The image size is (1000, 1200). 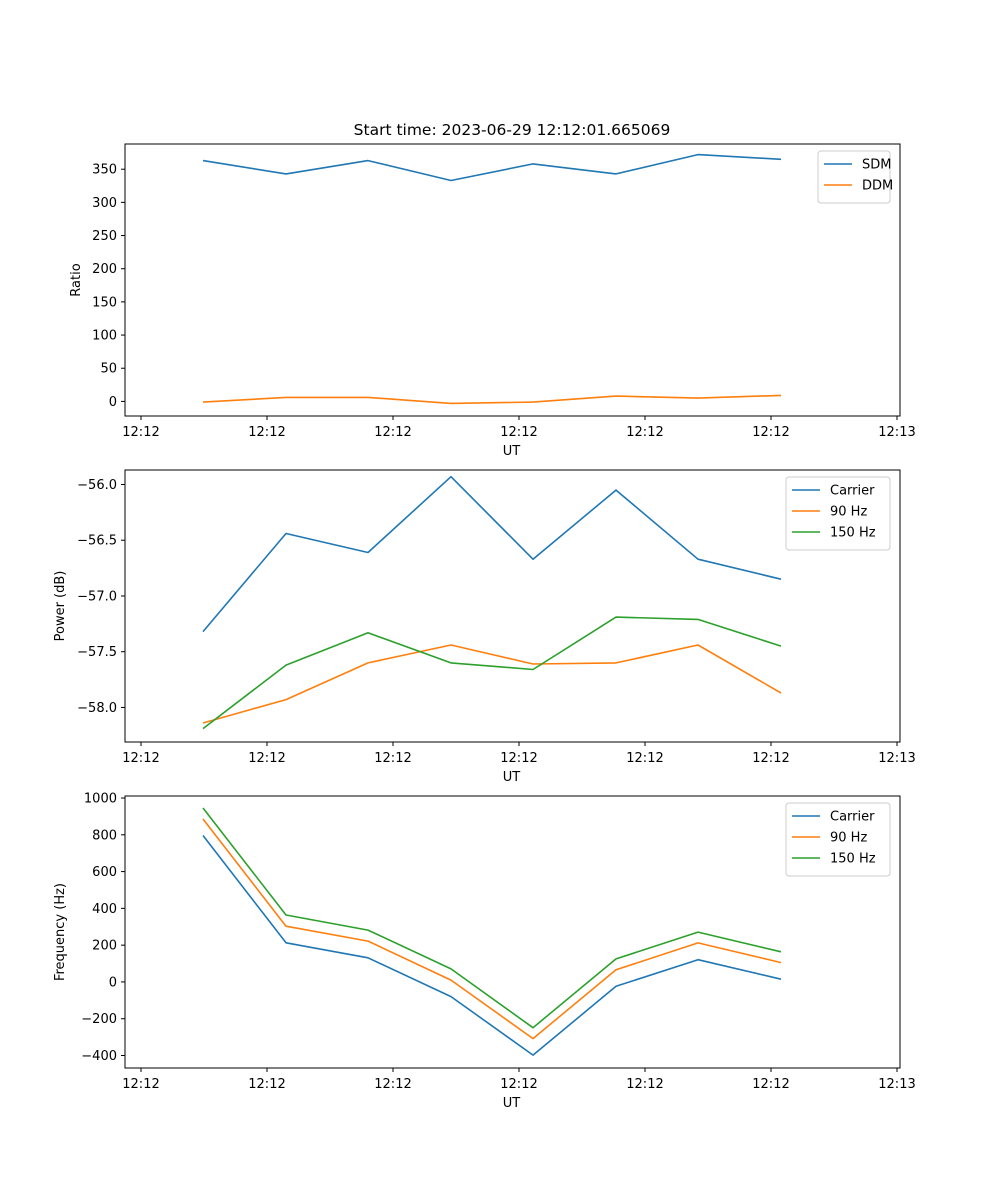 What do you see at coordinates (855, 177) in the screenshot?
I see `legend: SDM DDM` at bounding box center [855, 177].